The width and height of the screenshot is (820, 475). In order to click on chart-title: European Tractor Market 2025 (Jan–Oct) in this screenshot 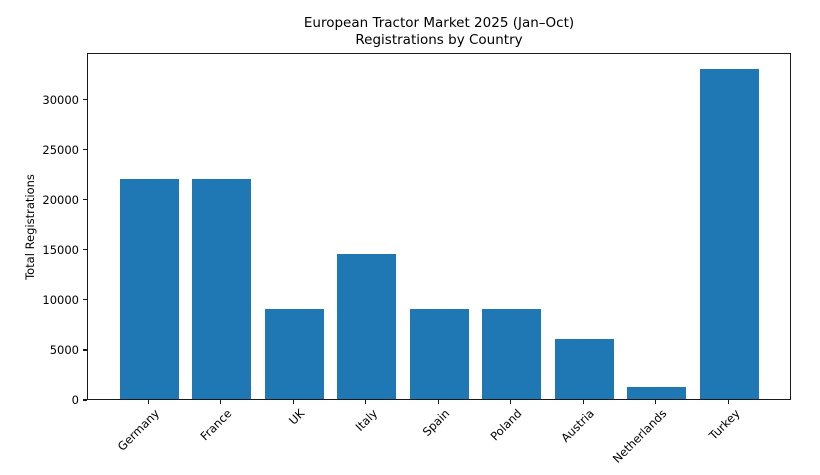, I will do `click(439, 23)`.